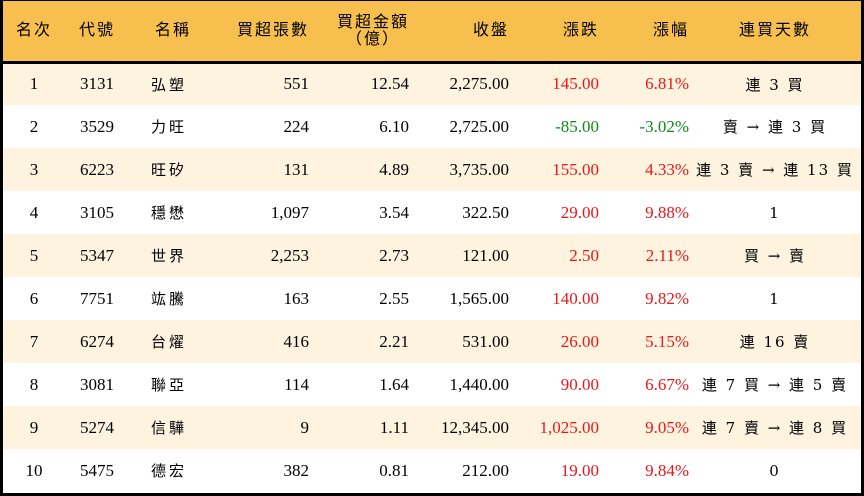 The width and height of the screenshot is (864, 496). I want to click on cell-name: 世界, so click(168, 256).